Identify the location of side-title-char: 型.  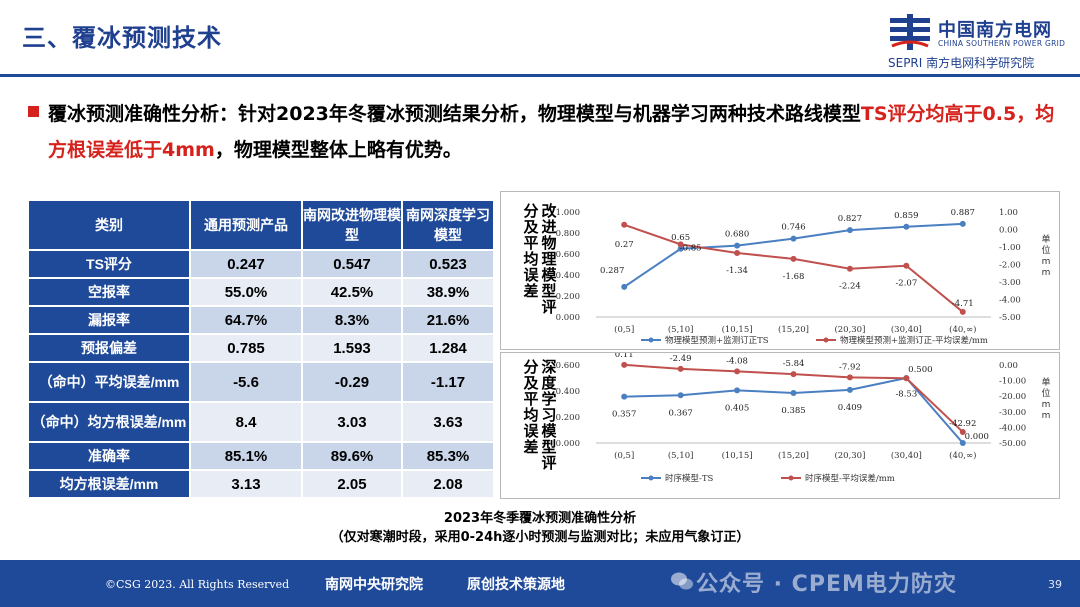
(548, 291).